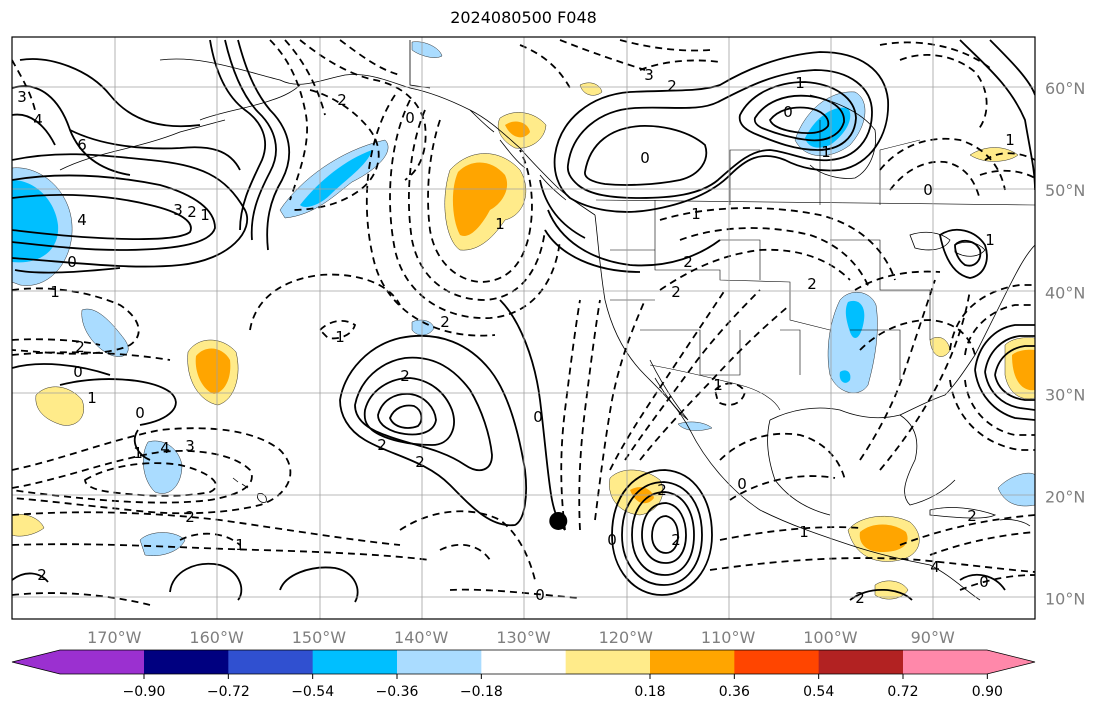 The image size is (1105, 712). What do you see at coordinates (523, 637) in the screenshot?
I see `longitude-tick-label: 130°W` at bounding box center [523, 637].